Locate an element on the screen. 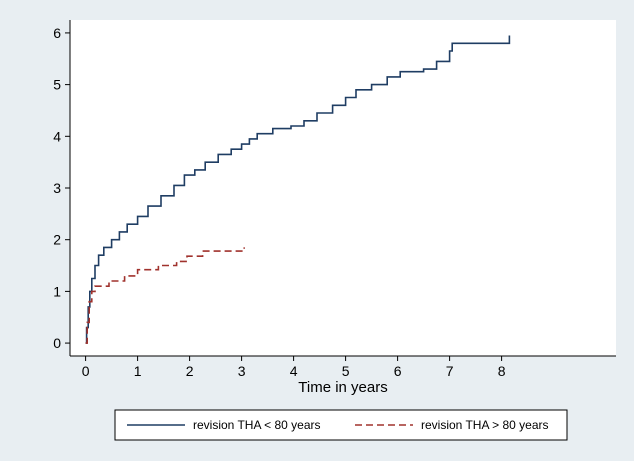 The image size is (634, 461). x-tick-label: 7 is located at coordinates (450, 371).